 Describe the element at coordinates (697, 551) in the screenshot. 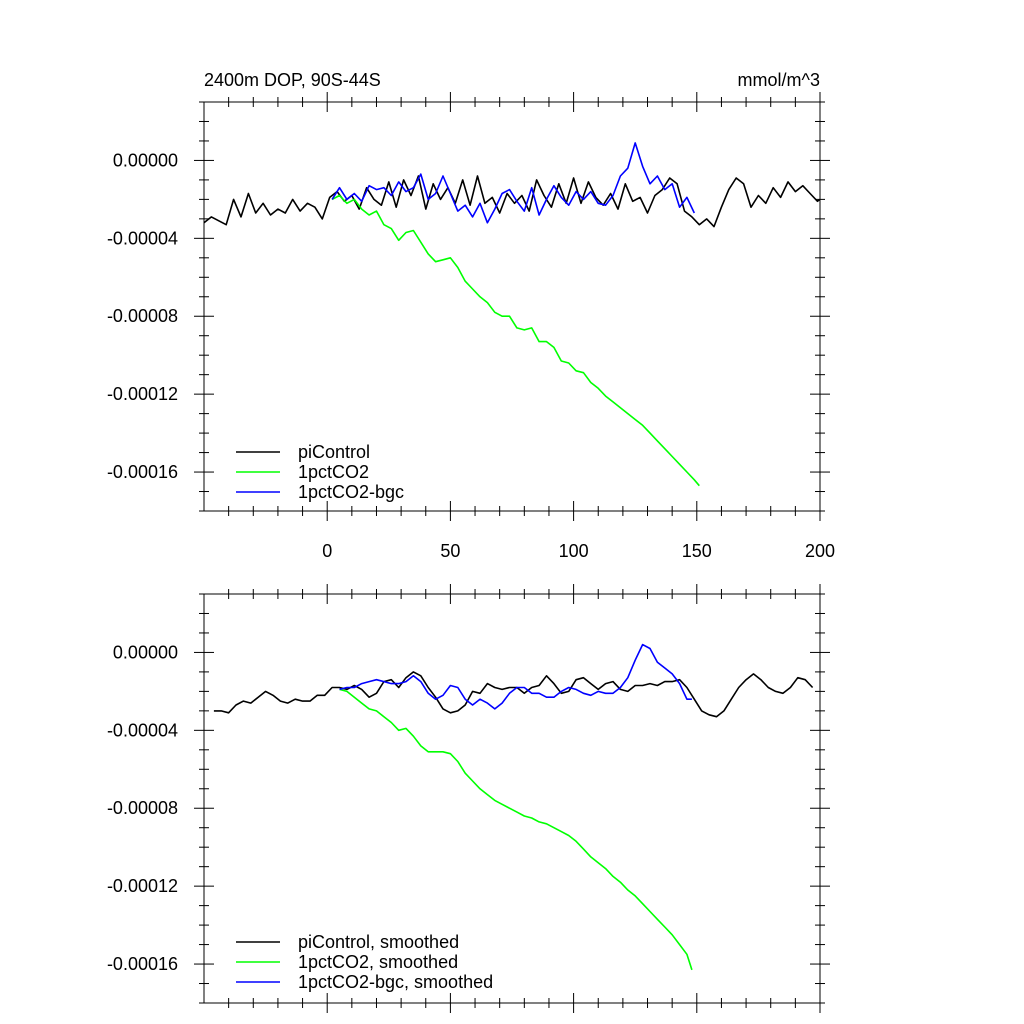

I see `top-xtick-label: 150` at that location.